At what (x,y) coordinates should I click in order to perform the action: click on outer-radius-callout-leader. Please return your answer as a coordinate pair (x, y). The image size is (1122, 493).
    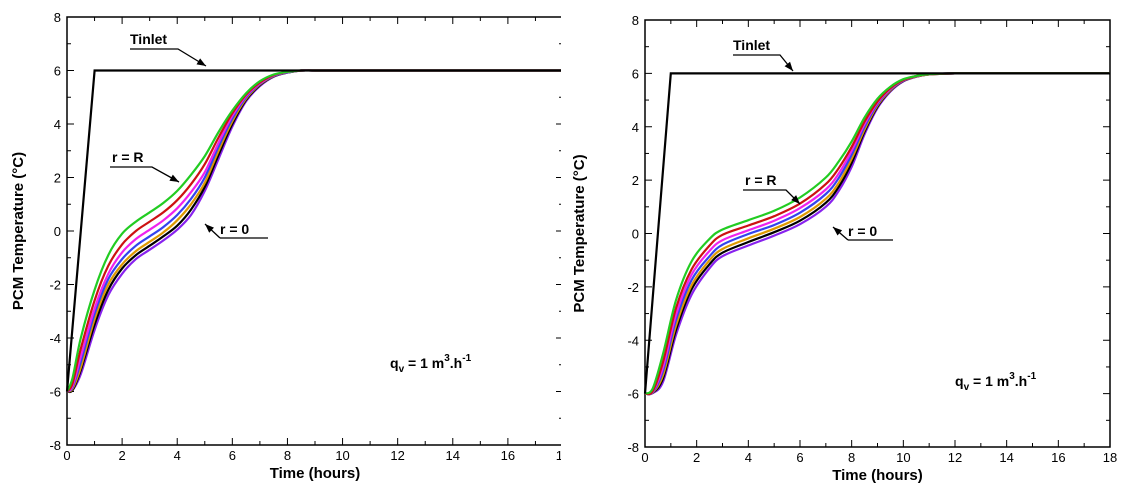
    Looking at the image, I should click on (145, 174).